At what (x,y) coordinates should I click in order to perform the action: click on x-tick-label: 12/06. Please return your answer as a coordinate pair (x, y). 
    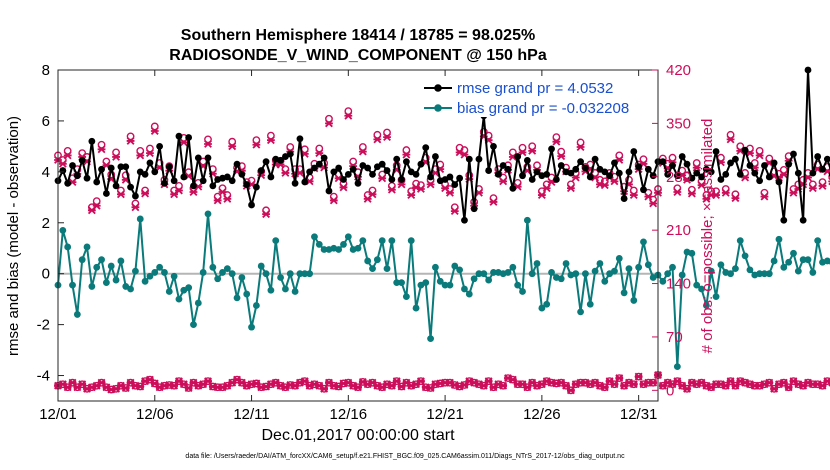
    Looking at the image, I should click on (155, 414).